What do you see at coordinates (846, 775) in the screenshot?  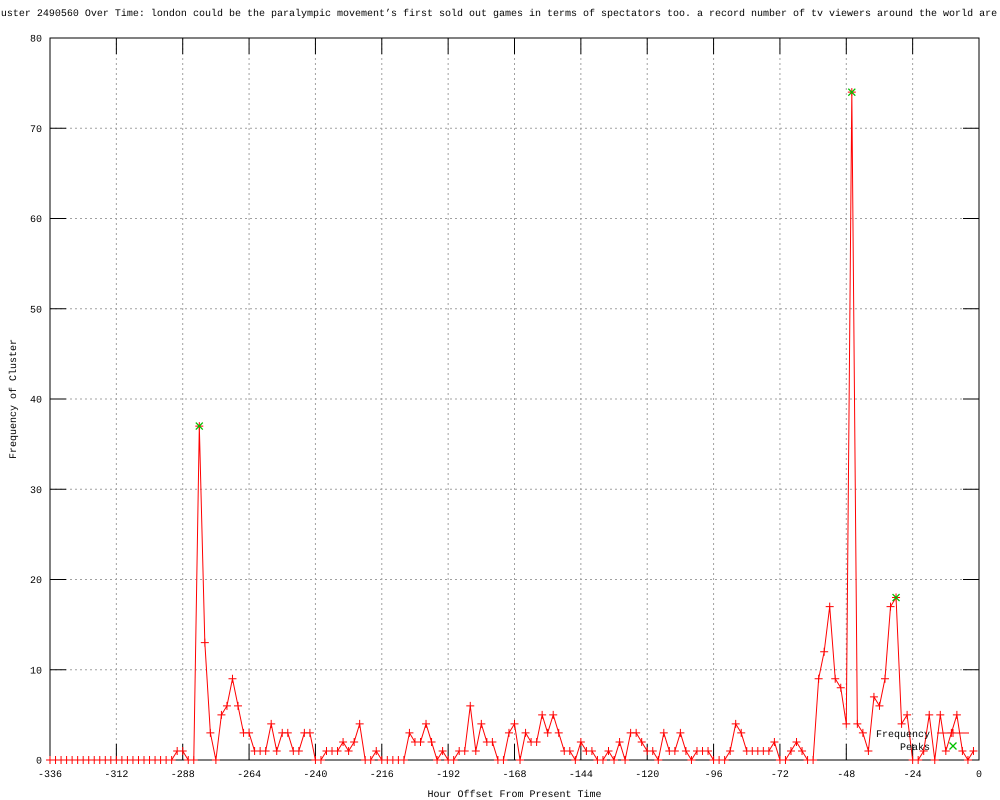 I see `x-tick-label: -48` at bounding box center [846, 775].